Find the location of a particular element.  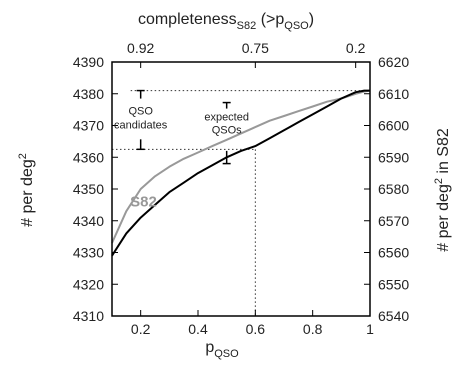

y-left-tick-label: 4320 is located at coordinates (88, 284).